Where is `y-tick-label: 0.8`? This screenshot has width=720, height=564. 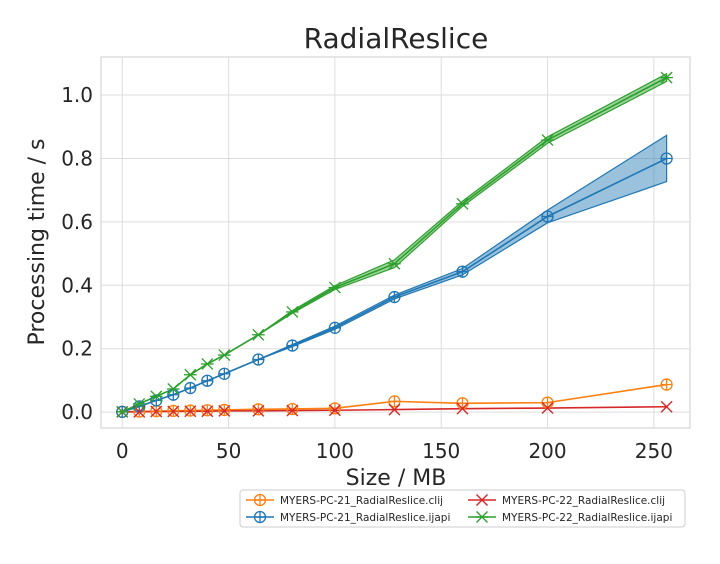 y-tick-label: 0.8 is located at coordinates (77, 158).